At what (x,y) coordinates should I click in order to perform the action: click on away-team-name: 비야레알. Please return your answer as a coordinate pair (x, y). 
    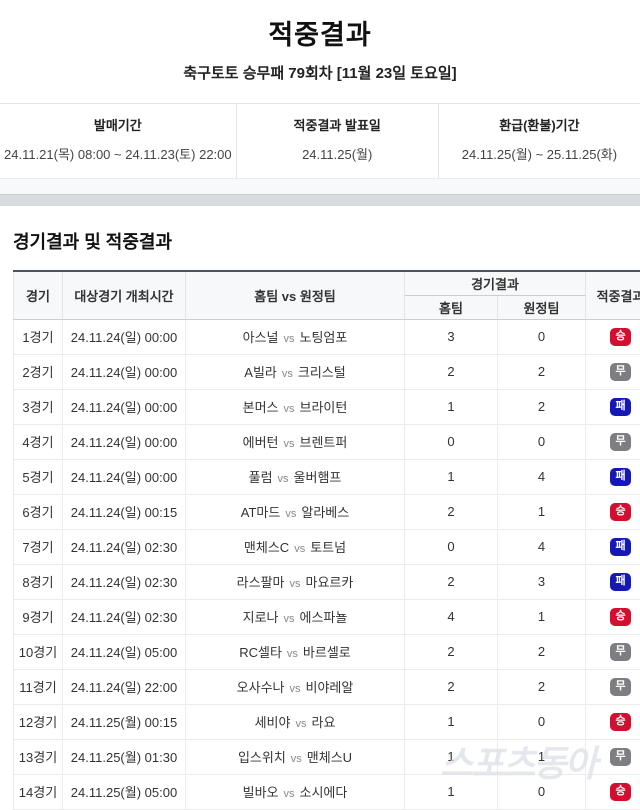
    Looking at the image, I should click on (330, 687).